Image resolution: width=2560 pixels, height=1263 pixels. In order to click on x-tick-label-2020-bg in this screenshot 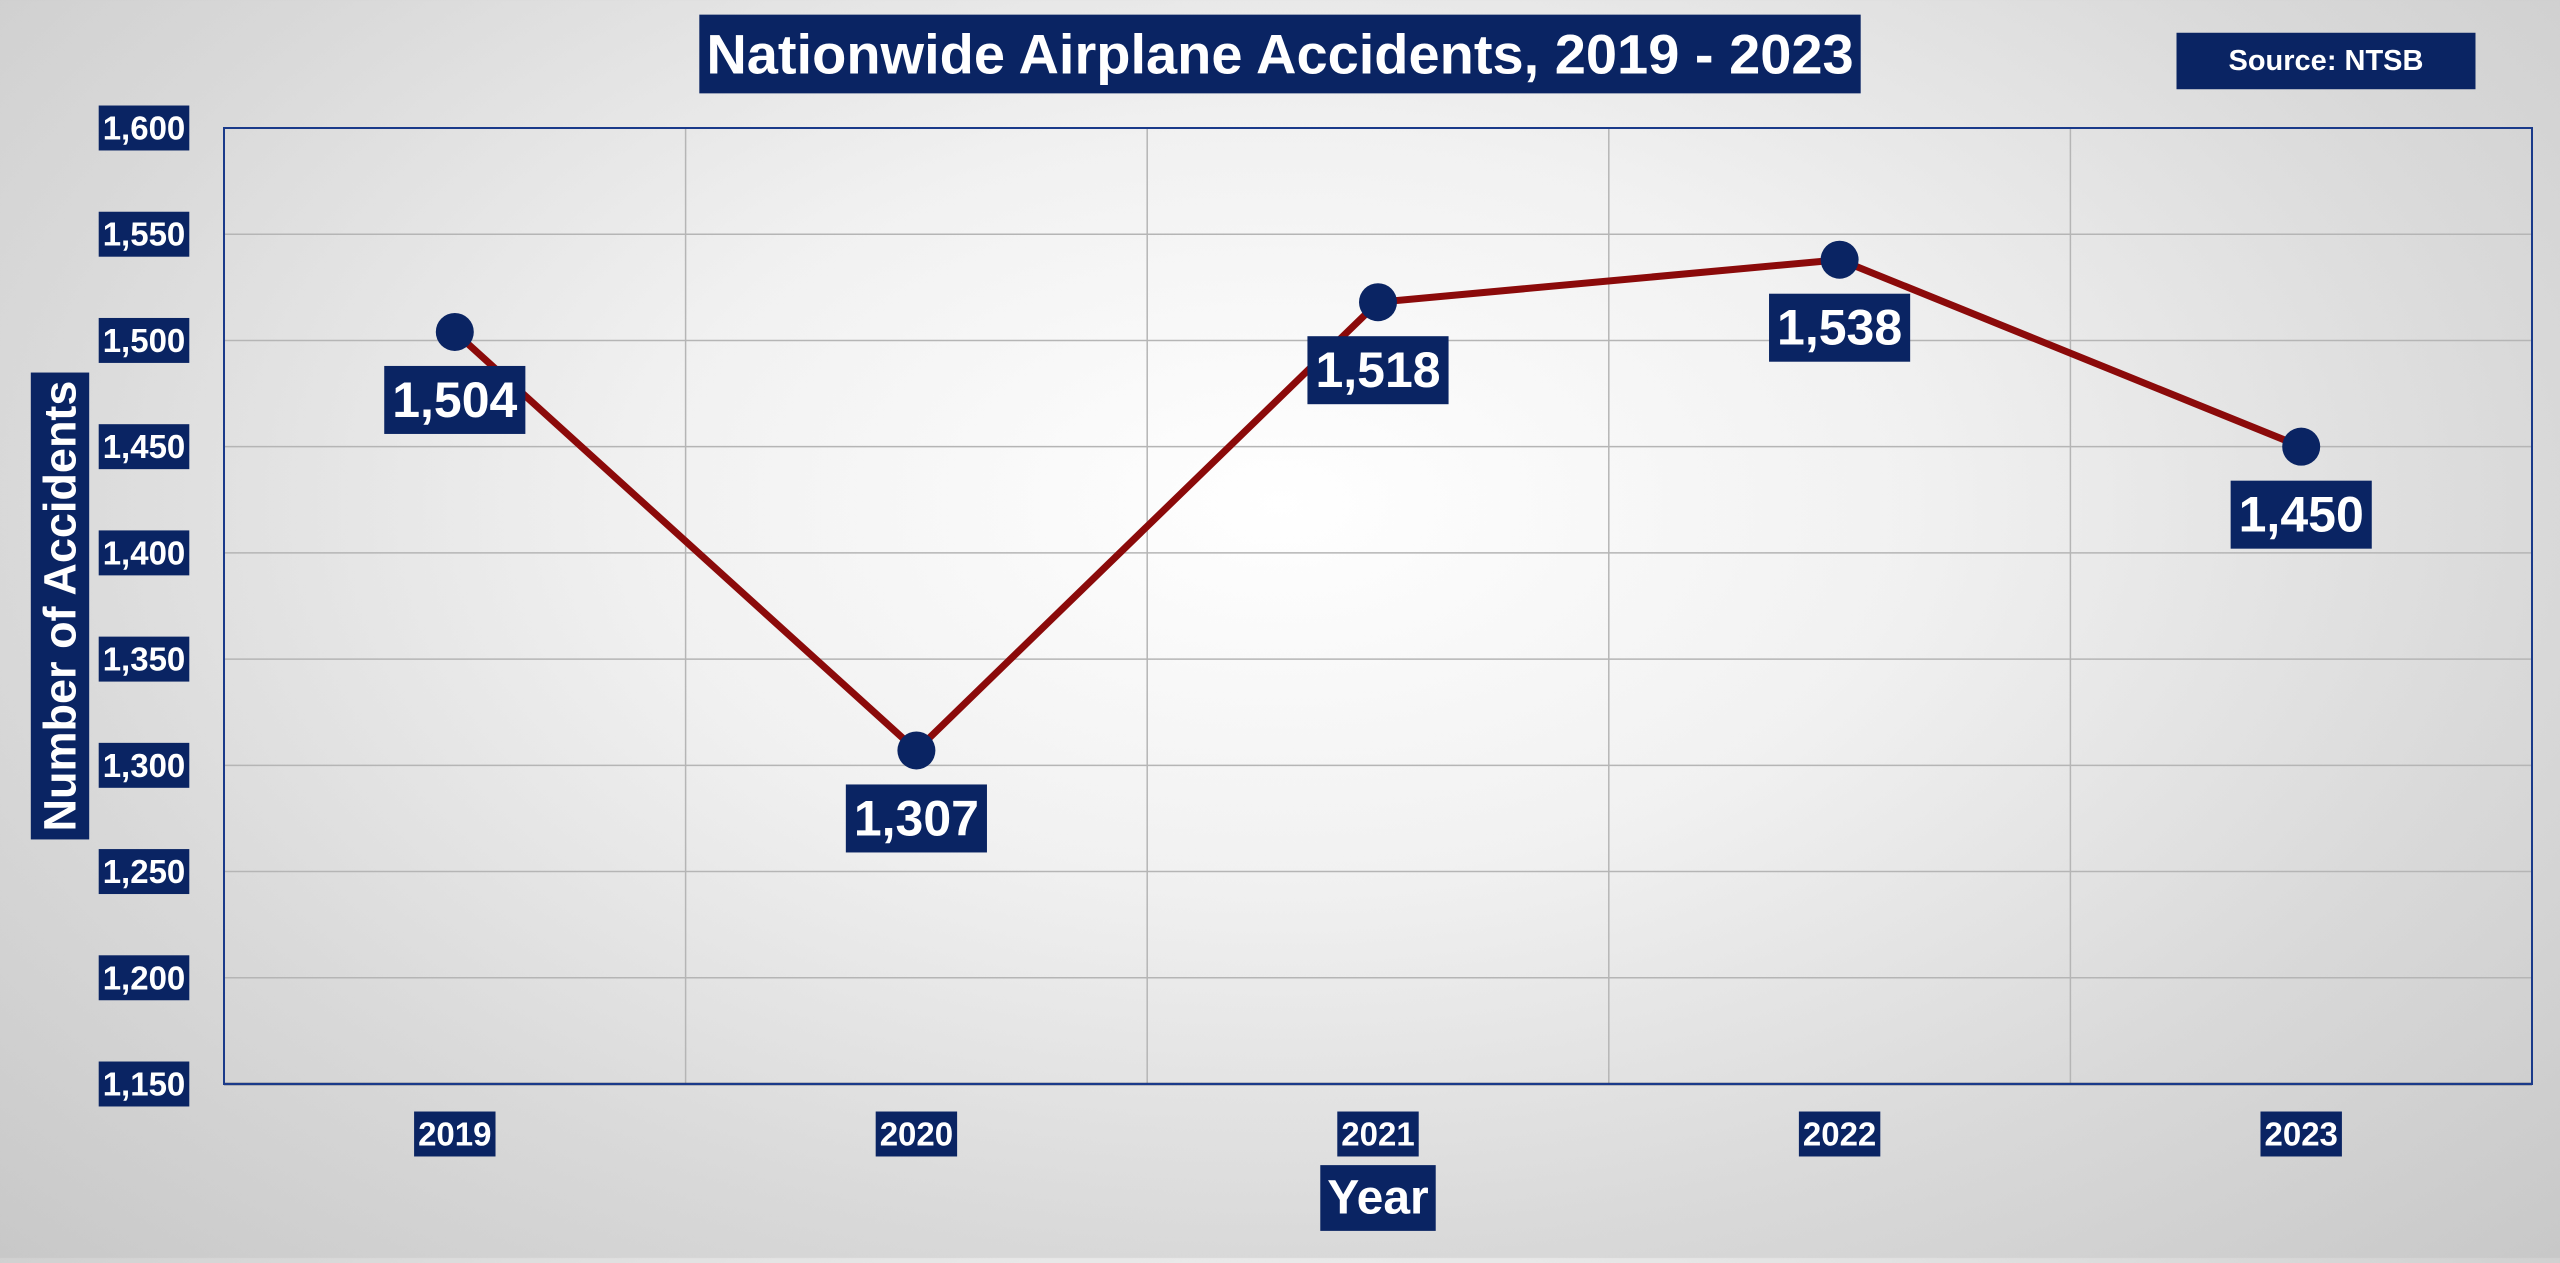, I will do `click(916, 1134)`.